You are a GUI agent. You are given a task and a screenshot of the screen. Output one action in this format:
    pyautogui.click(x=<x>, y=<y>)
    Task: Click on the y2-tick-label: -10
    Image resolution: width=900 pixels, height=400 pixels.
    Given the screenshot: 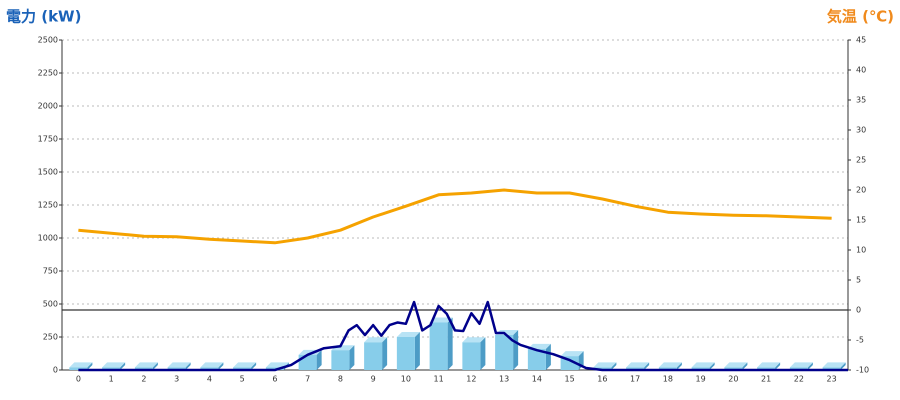 What is the action you would take?
    pyautogui.click(x=862, y=370)
    